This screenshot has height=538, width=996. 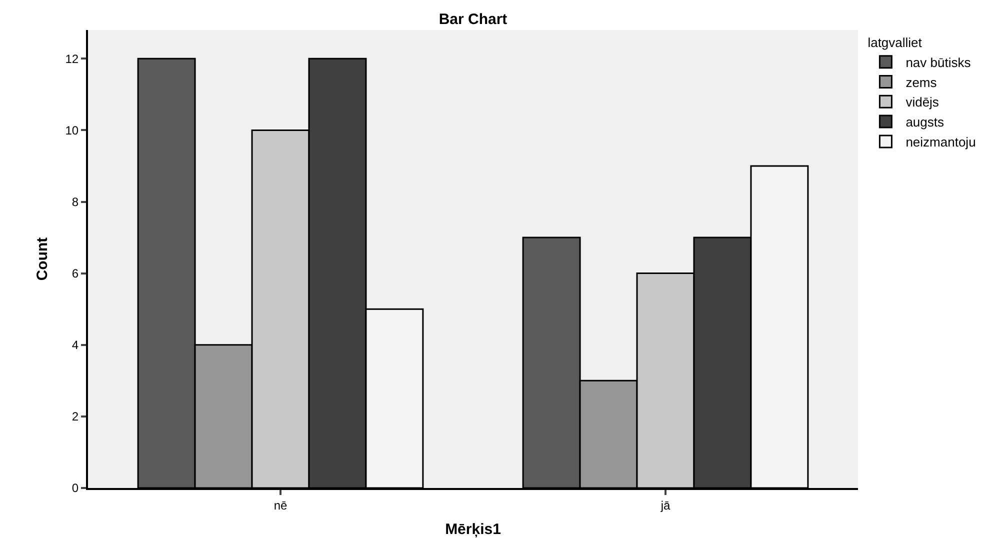 I want to click on x-axis-title: Mērķis1, so click(x=473, y=529).